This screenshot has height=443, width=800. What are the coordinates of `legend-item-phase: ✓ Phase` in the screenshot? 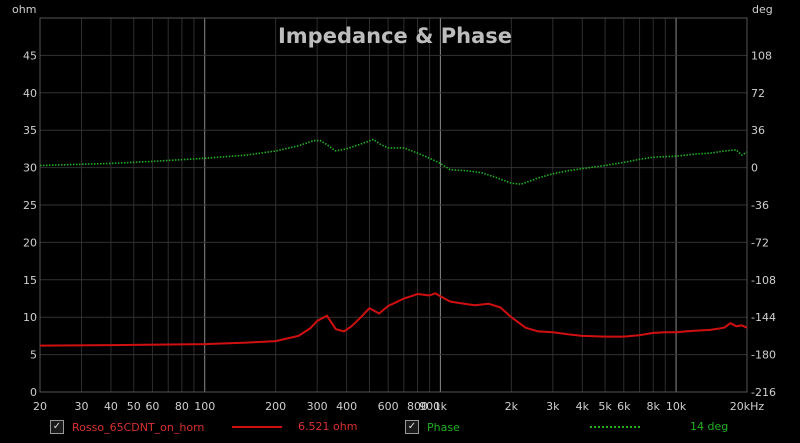 It's located at (432, 427).